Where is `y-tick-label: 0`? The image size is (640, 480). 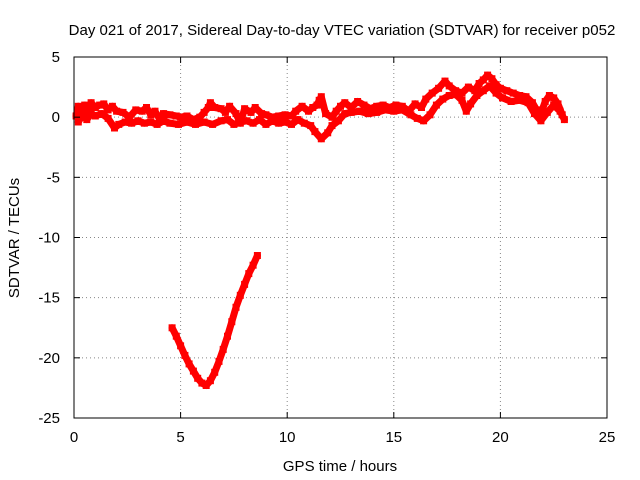
y-tick-label: 0 is located at coordinates (56, 117).